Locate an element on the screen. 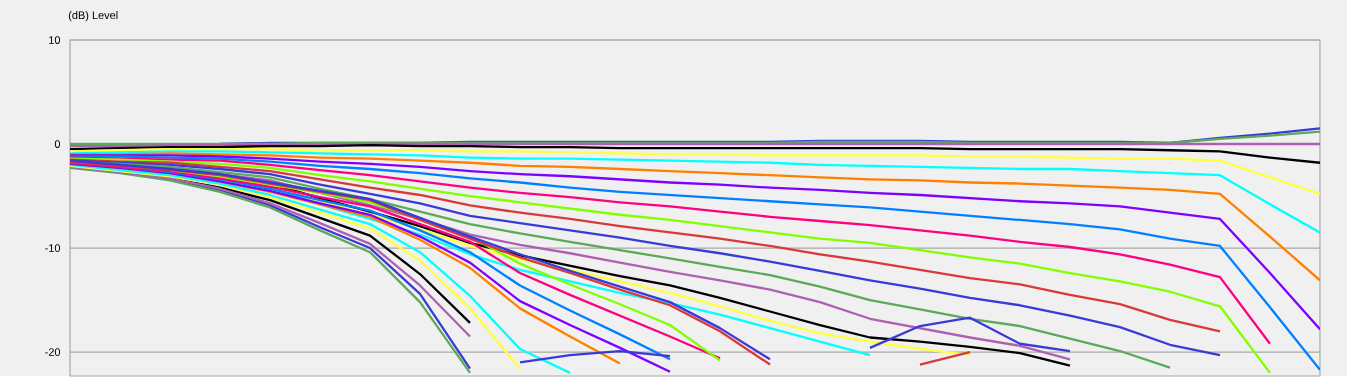 The image size is (1347, 383). y-tick-label: -10 is located at coordinates (53, 248).